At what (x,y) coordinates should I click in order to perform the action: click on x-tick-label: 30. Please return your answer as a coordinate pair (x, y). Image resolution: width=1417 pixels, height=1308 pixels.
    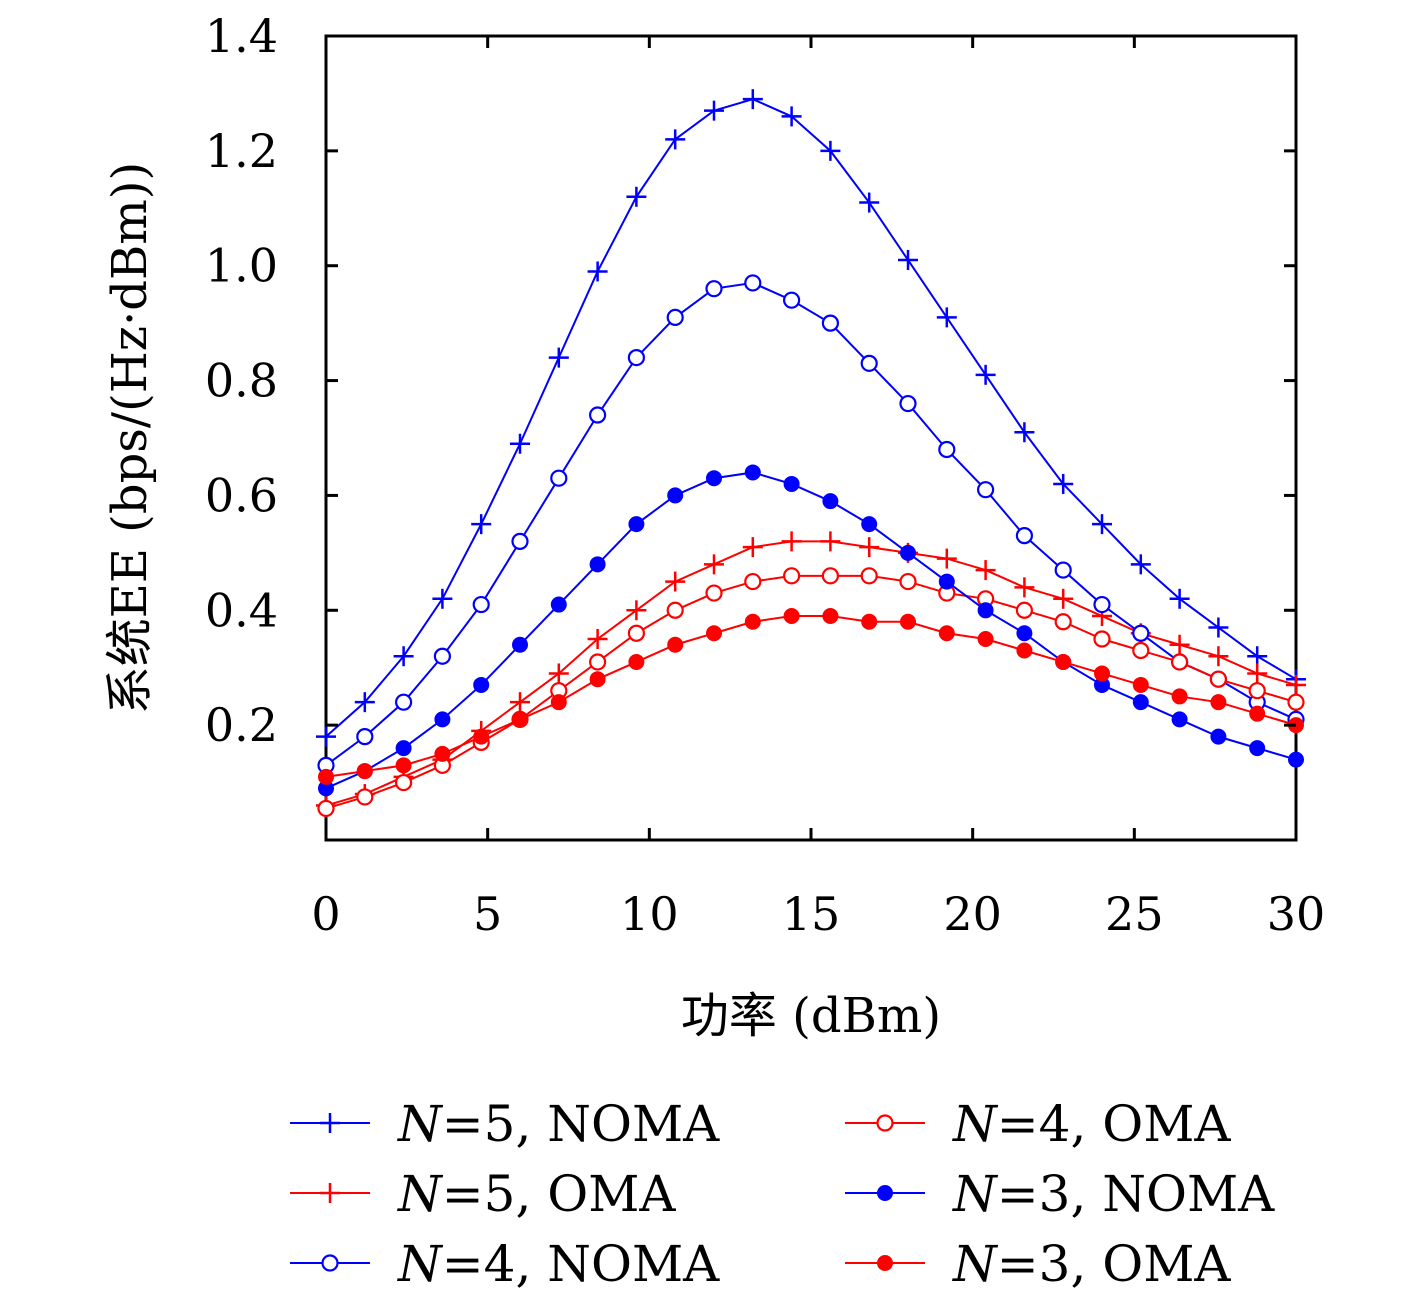
    Looking at the image, I should click on (1296, 914).